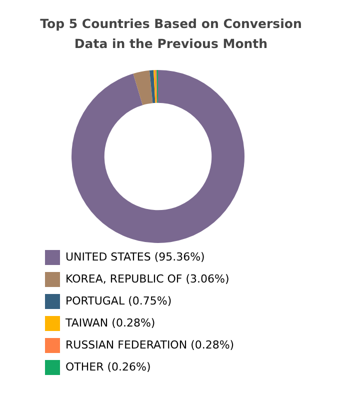 The image size is (342, 395). What do you see at coordinates (148, 279) in the screenshot?
I see `legend-label: KOREA, REPUBLIC OF (3.06%)` at bounding box center [148, 279].